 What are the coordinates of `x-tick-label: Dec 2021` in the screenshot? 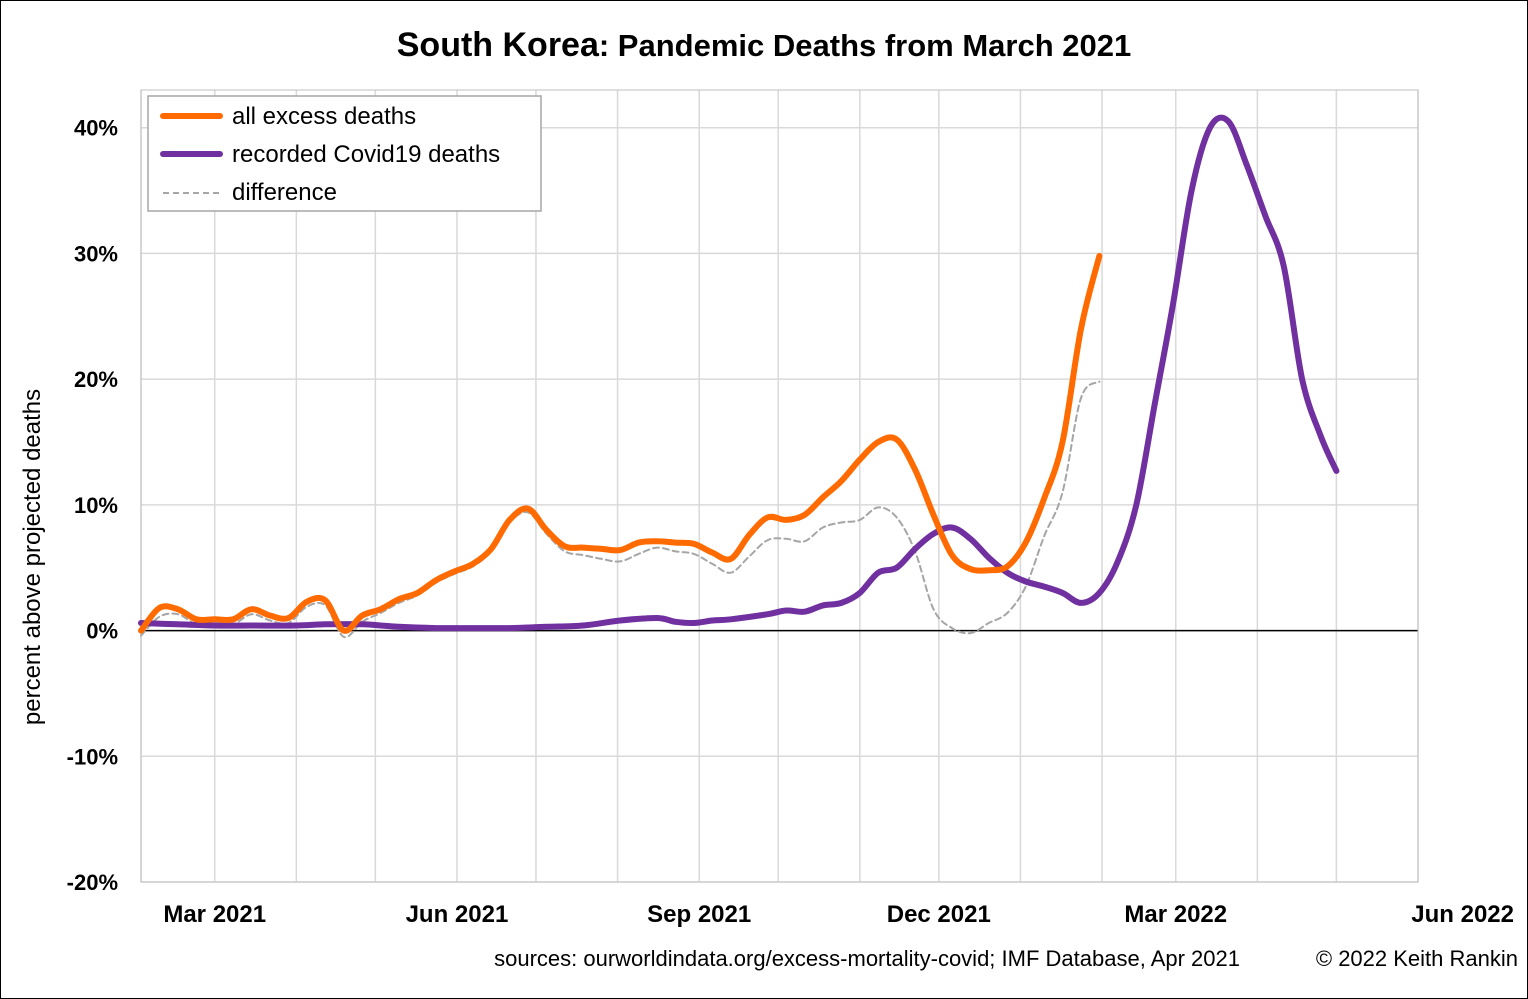 It's located at (939, 914).